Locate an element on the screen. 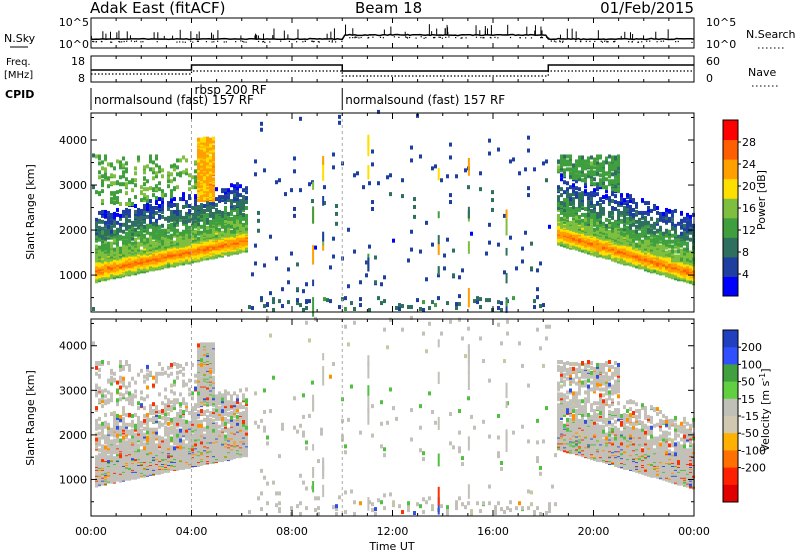 This screenshot has height=554, width=800. date-title: 01/Feb/2015 is located at coordinates (647, 8).